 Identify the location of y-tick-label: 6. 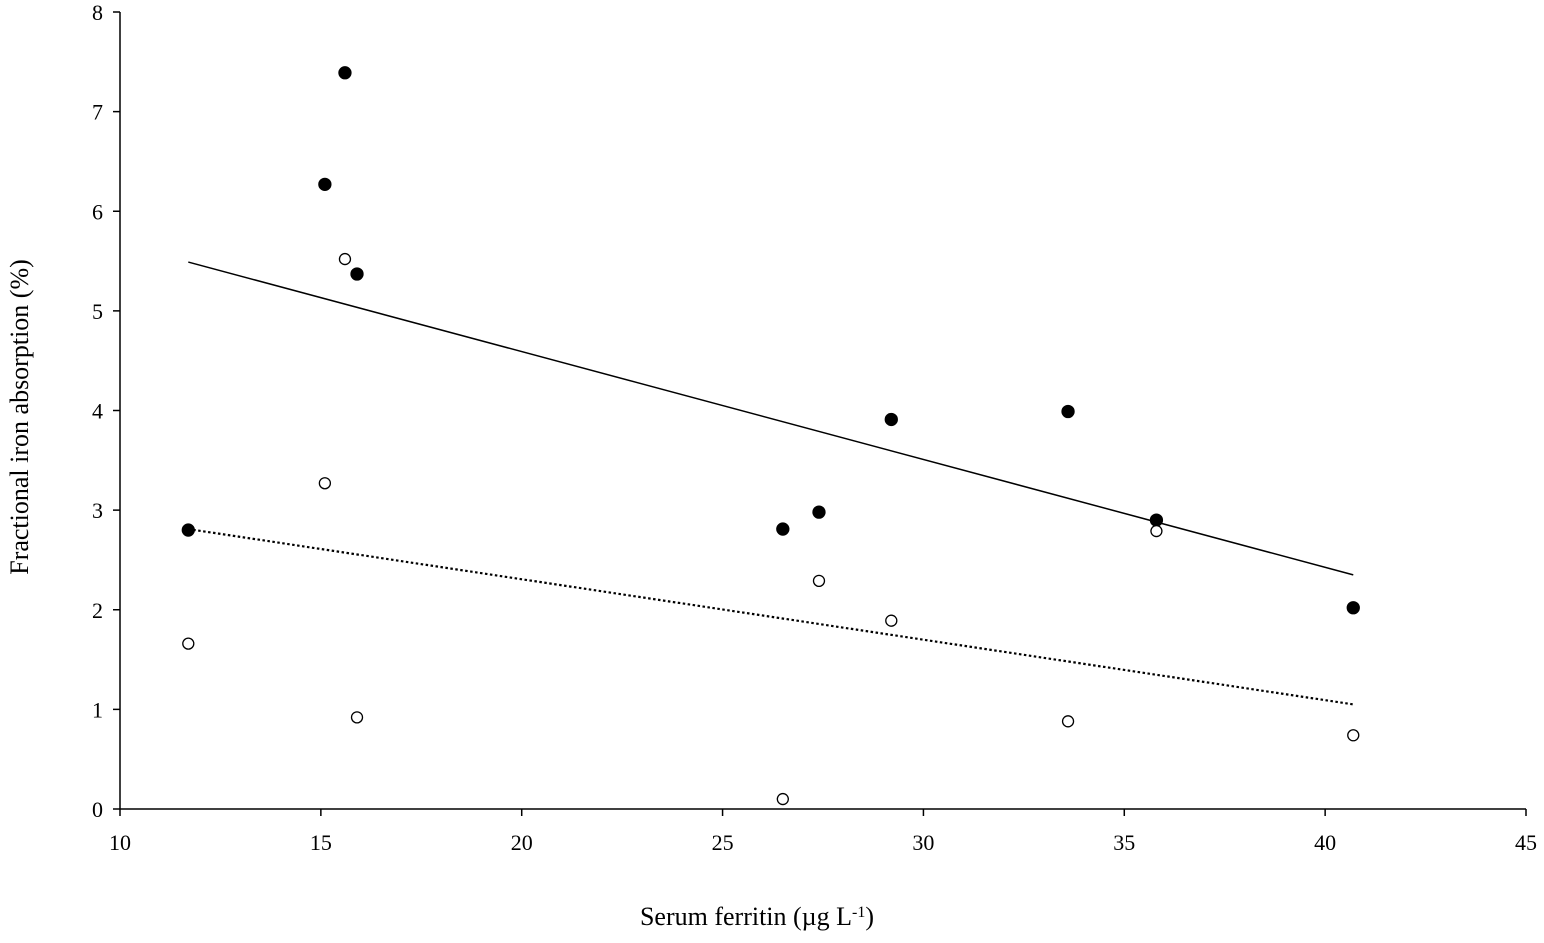
(97, 211).